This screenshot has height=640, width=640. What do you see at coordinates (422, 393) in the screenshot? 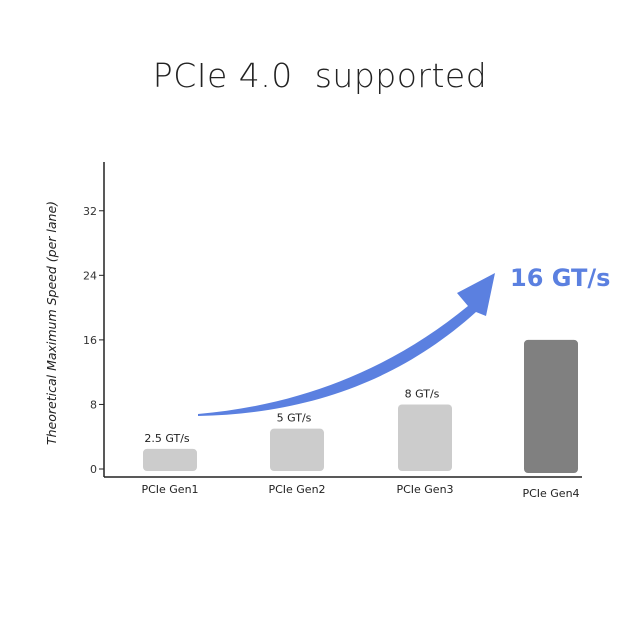
I see `data-label: 8 GT/s` at bounding box center [422, 393].